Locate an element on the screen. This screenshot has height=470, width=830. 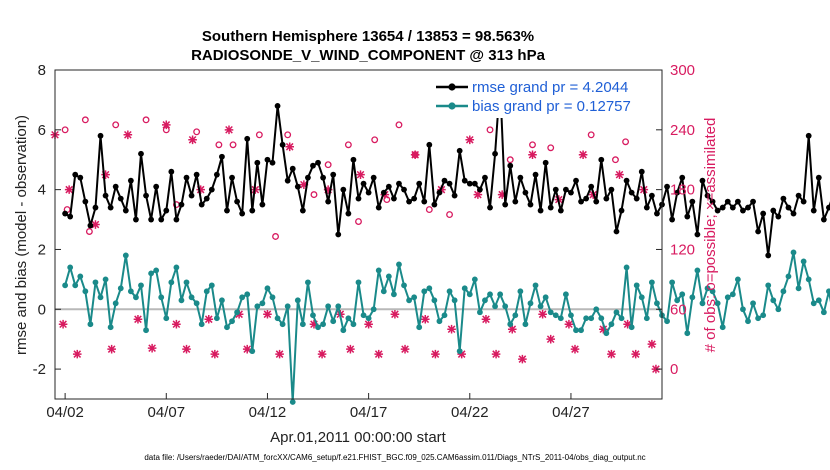
y2-tick-label: 60 is located at coordinates (678, 309).